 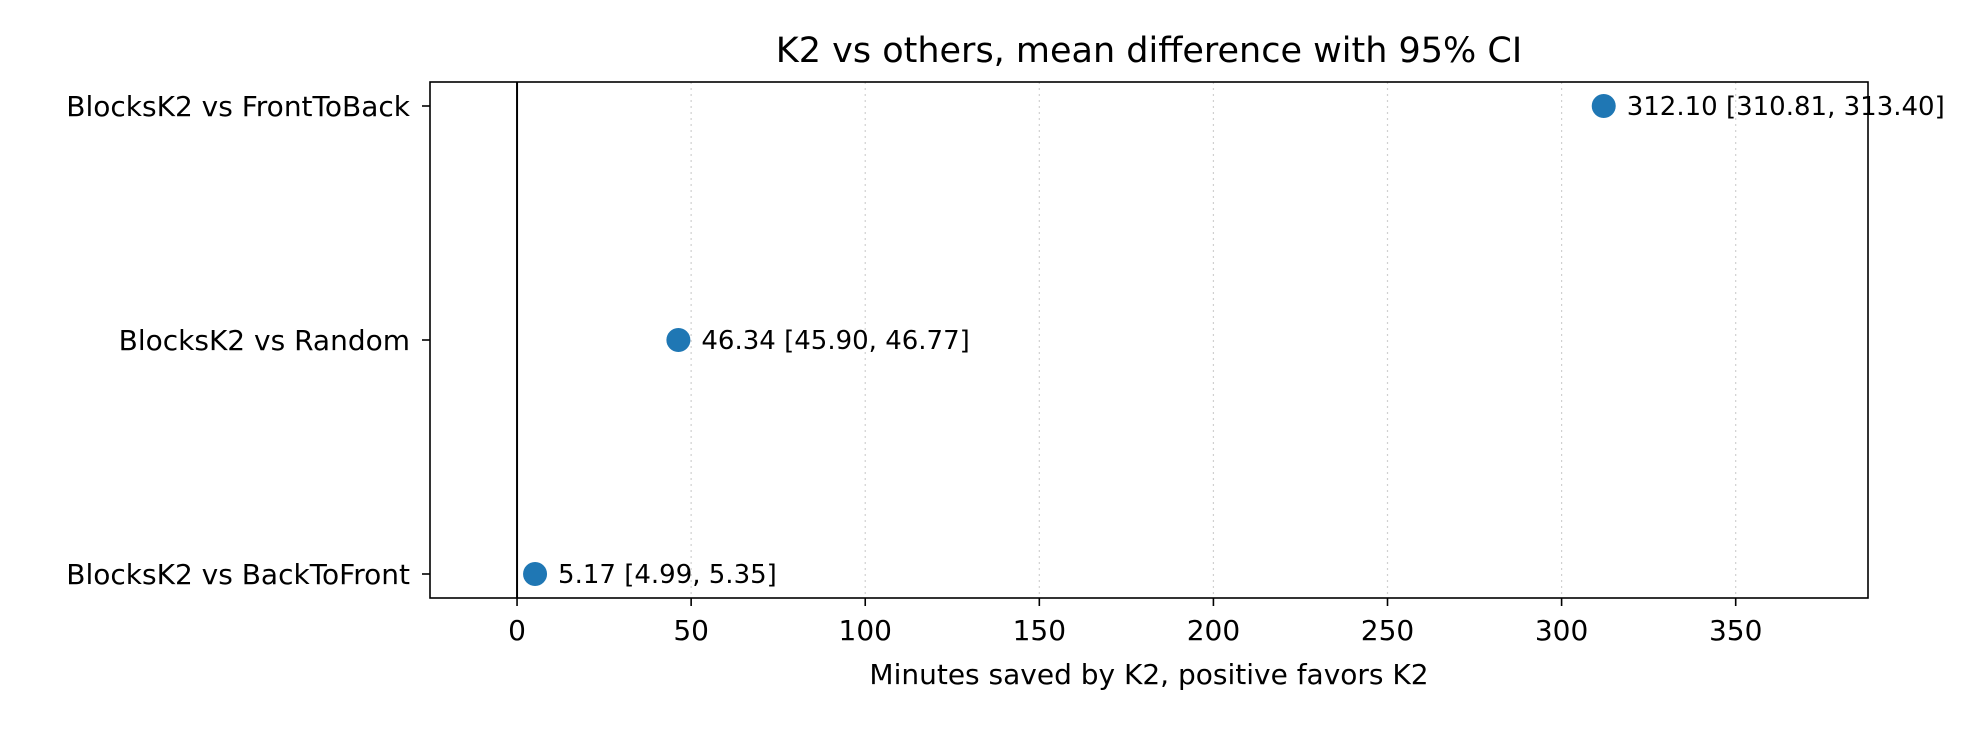 I want to click on x-tick-label: 150, so click(x=1039, y=630).